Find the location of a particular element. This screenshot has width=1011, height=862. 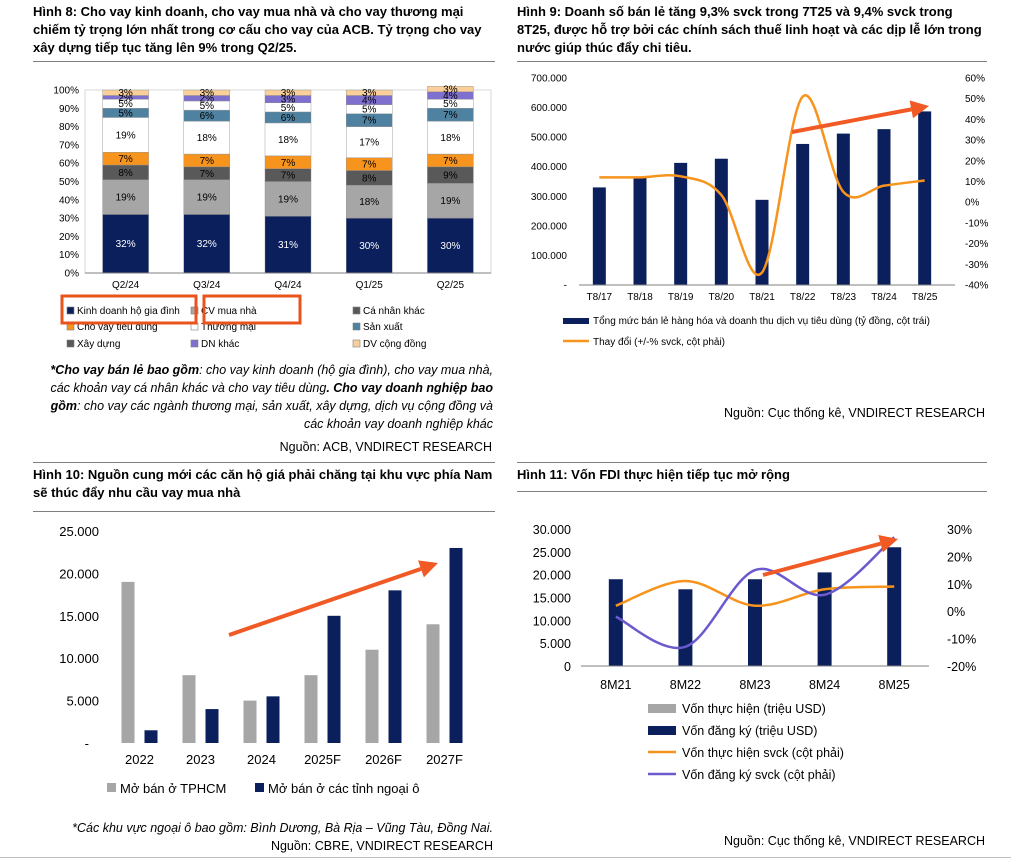

fig11-legend-label: Vốn đăng ký (triệu USD) is located at coordinates (749, 731).